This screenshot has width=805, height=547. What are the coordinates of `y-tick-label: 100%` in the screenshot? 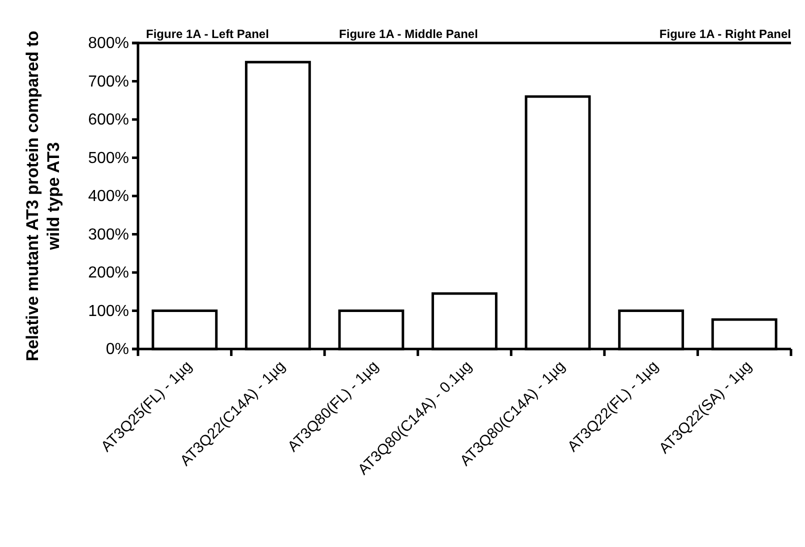 It's located at (108, 311).